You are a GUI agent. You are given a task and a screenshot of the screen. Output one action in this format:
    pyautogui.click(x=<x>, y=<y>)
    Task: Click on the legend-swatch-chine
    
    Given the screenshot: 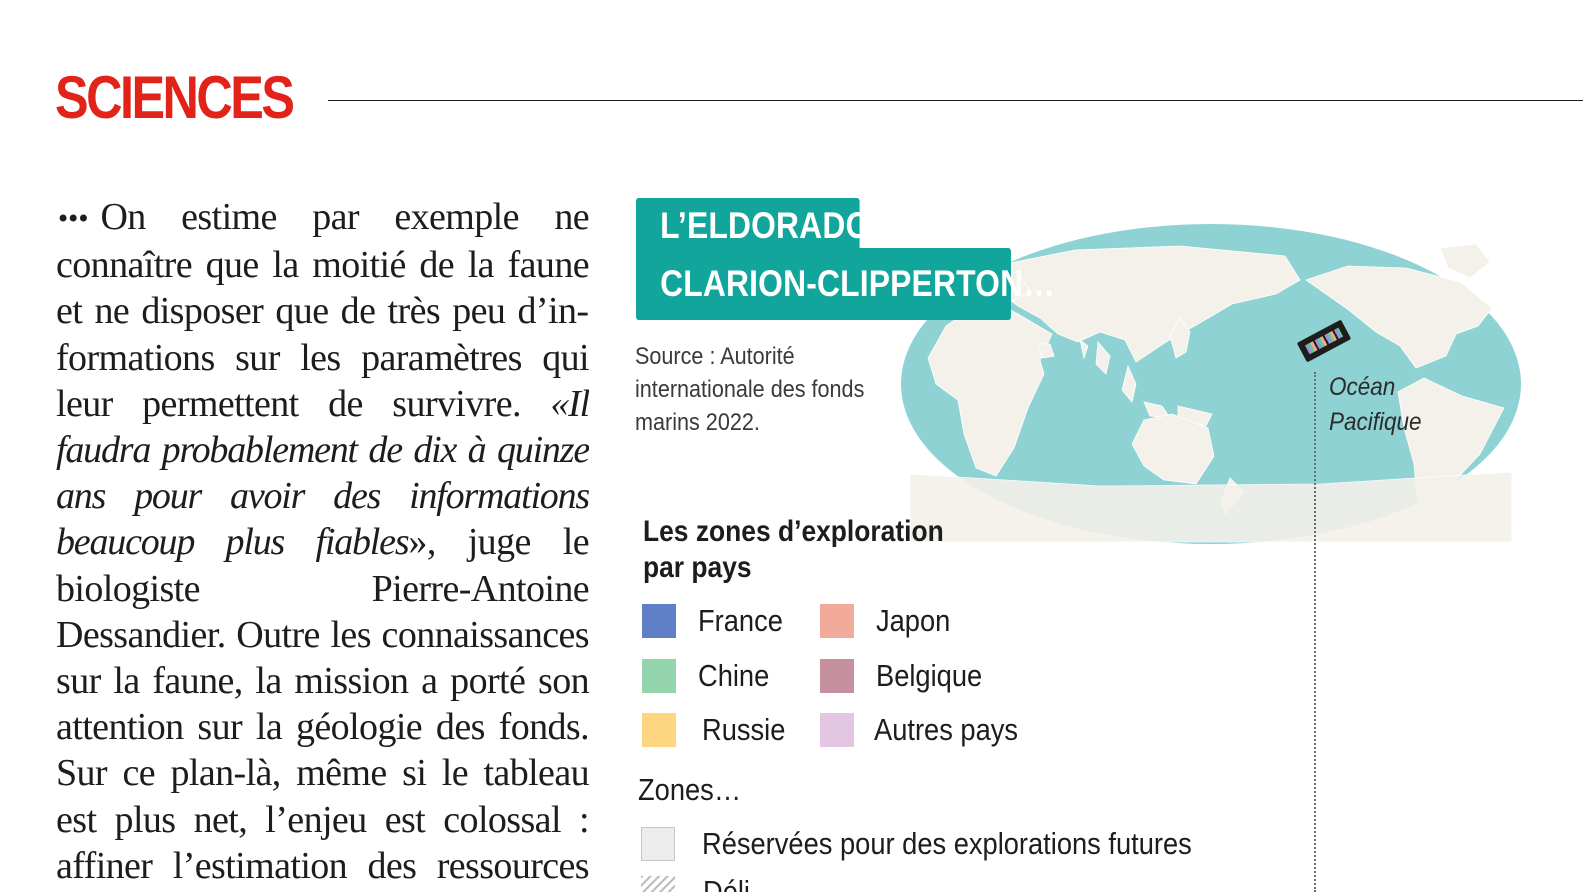 What is the action you would take?
    pyautogui.click(x=659, y=676)
    